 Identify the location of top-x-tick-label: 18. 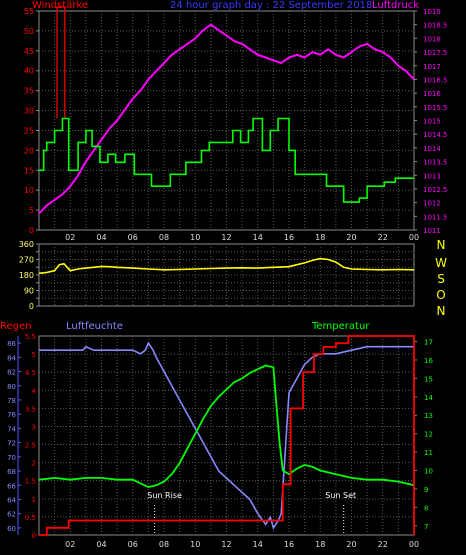
(320, 237).